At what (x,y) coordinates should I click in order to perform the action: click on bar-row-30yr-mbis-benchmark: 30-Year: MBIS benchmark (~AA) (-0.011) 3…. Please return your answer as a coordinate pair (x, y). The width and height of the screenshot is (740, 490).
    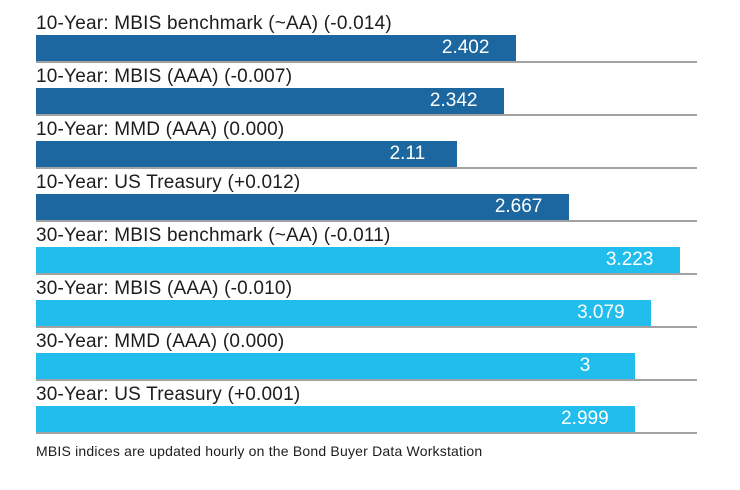
    Looking at the image, I should click on (366, 248).